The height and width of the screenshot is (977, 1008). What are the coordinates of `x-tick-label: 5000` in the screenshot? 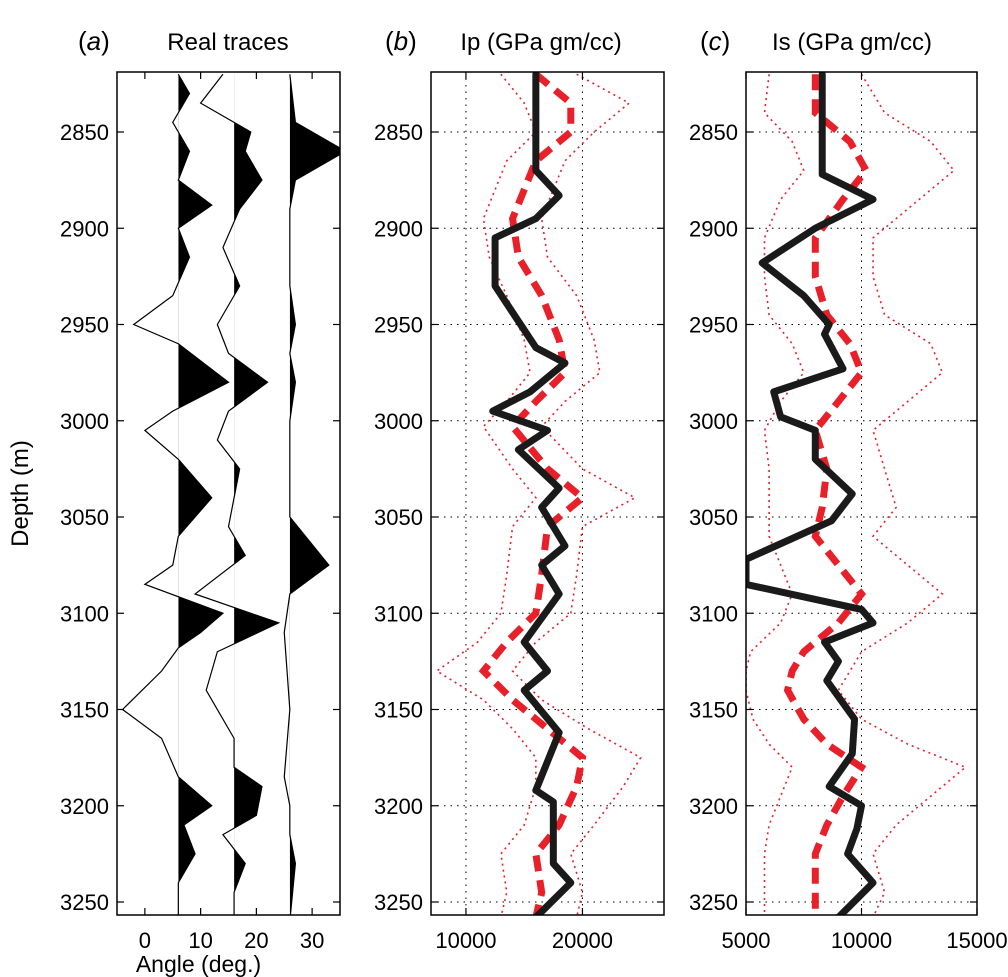 It's located at (746, 940).